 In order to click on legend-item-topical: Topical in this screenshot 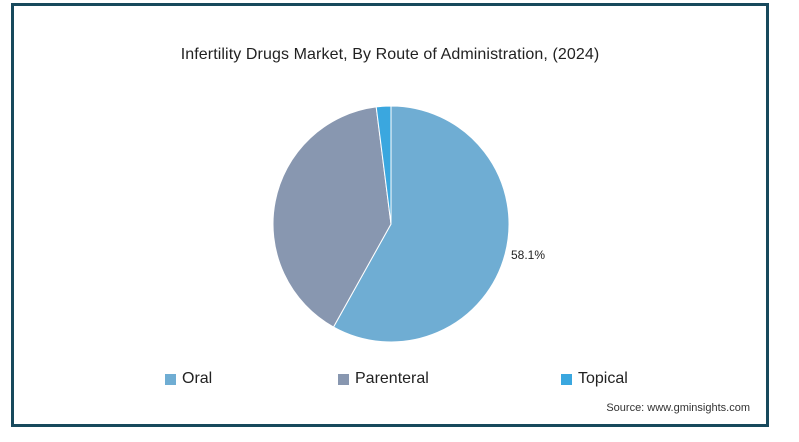, I will do `click(594, 379)`.